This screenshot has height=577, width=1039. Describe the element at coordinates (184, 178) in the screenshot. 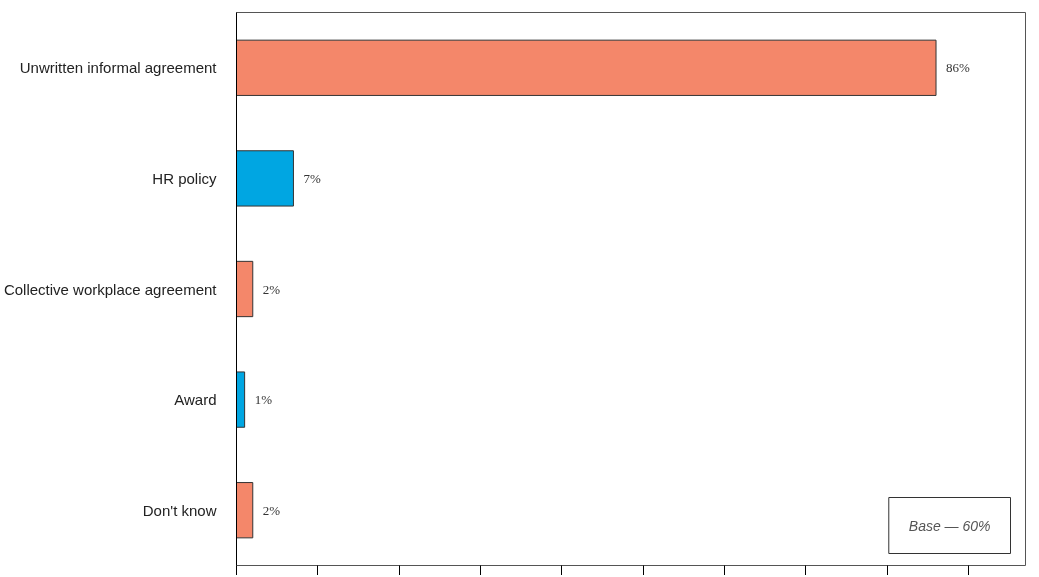

I see `y-tick-label: HR policy` at that location.